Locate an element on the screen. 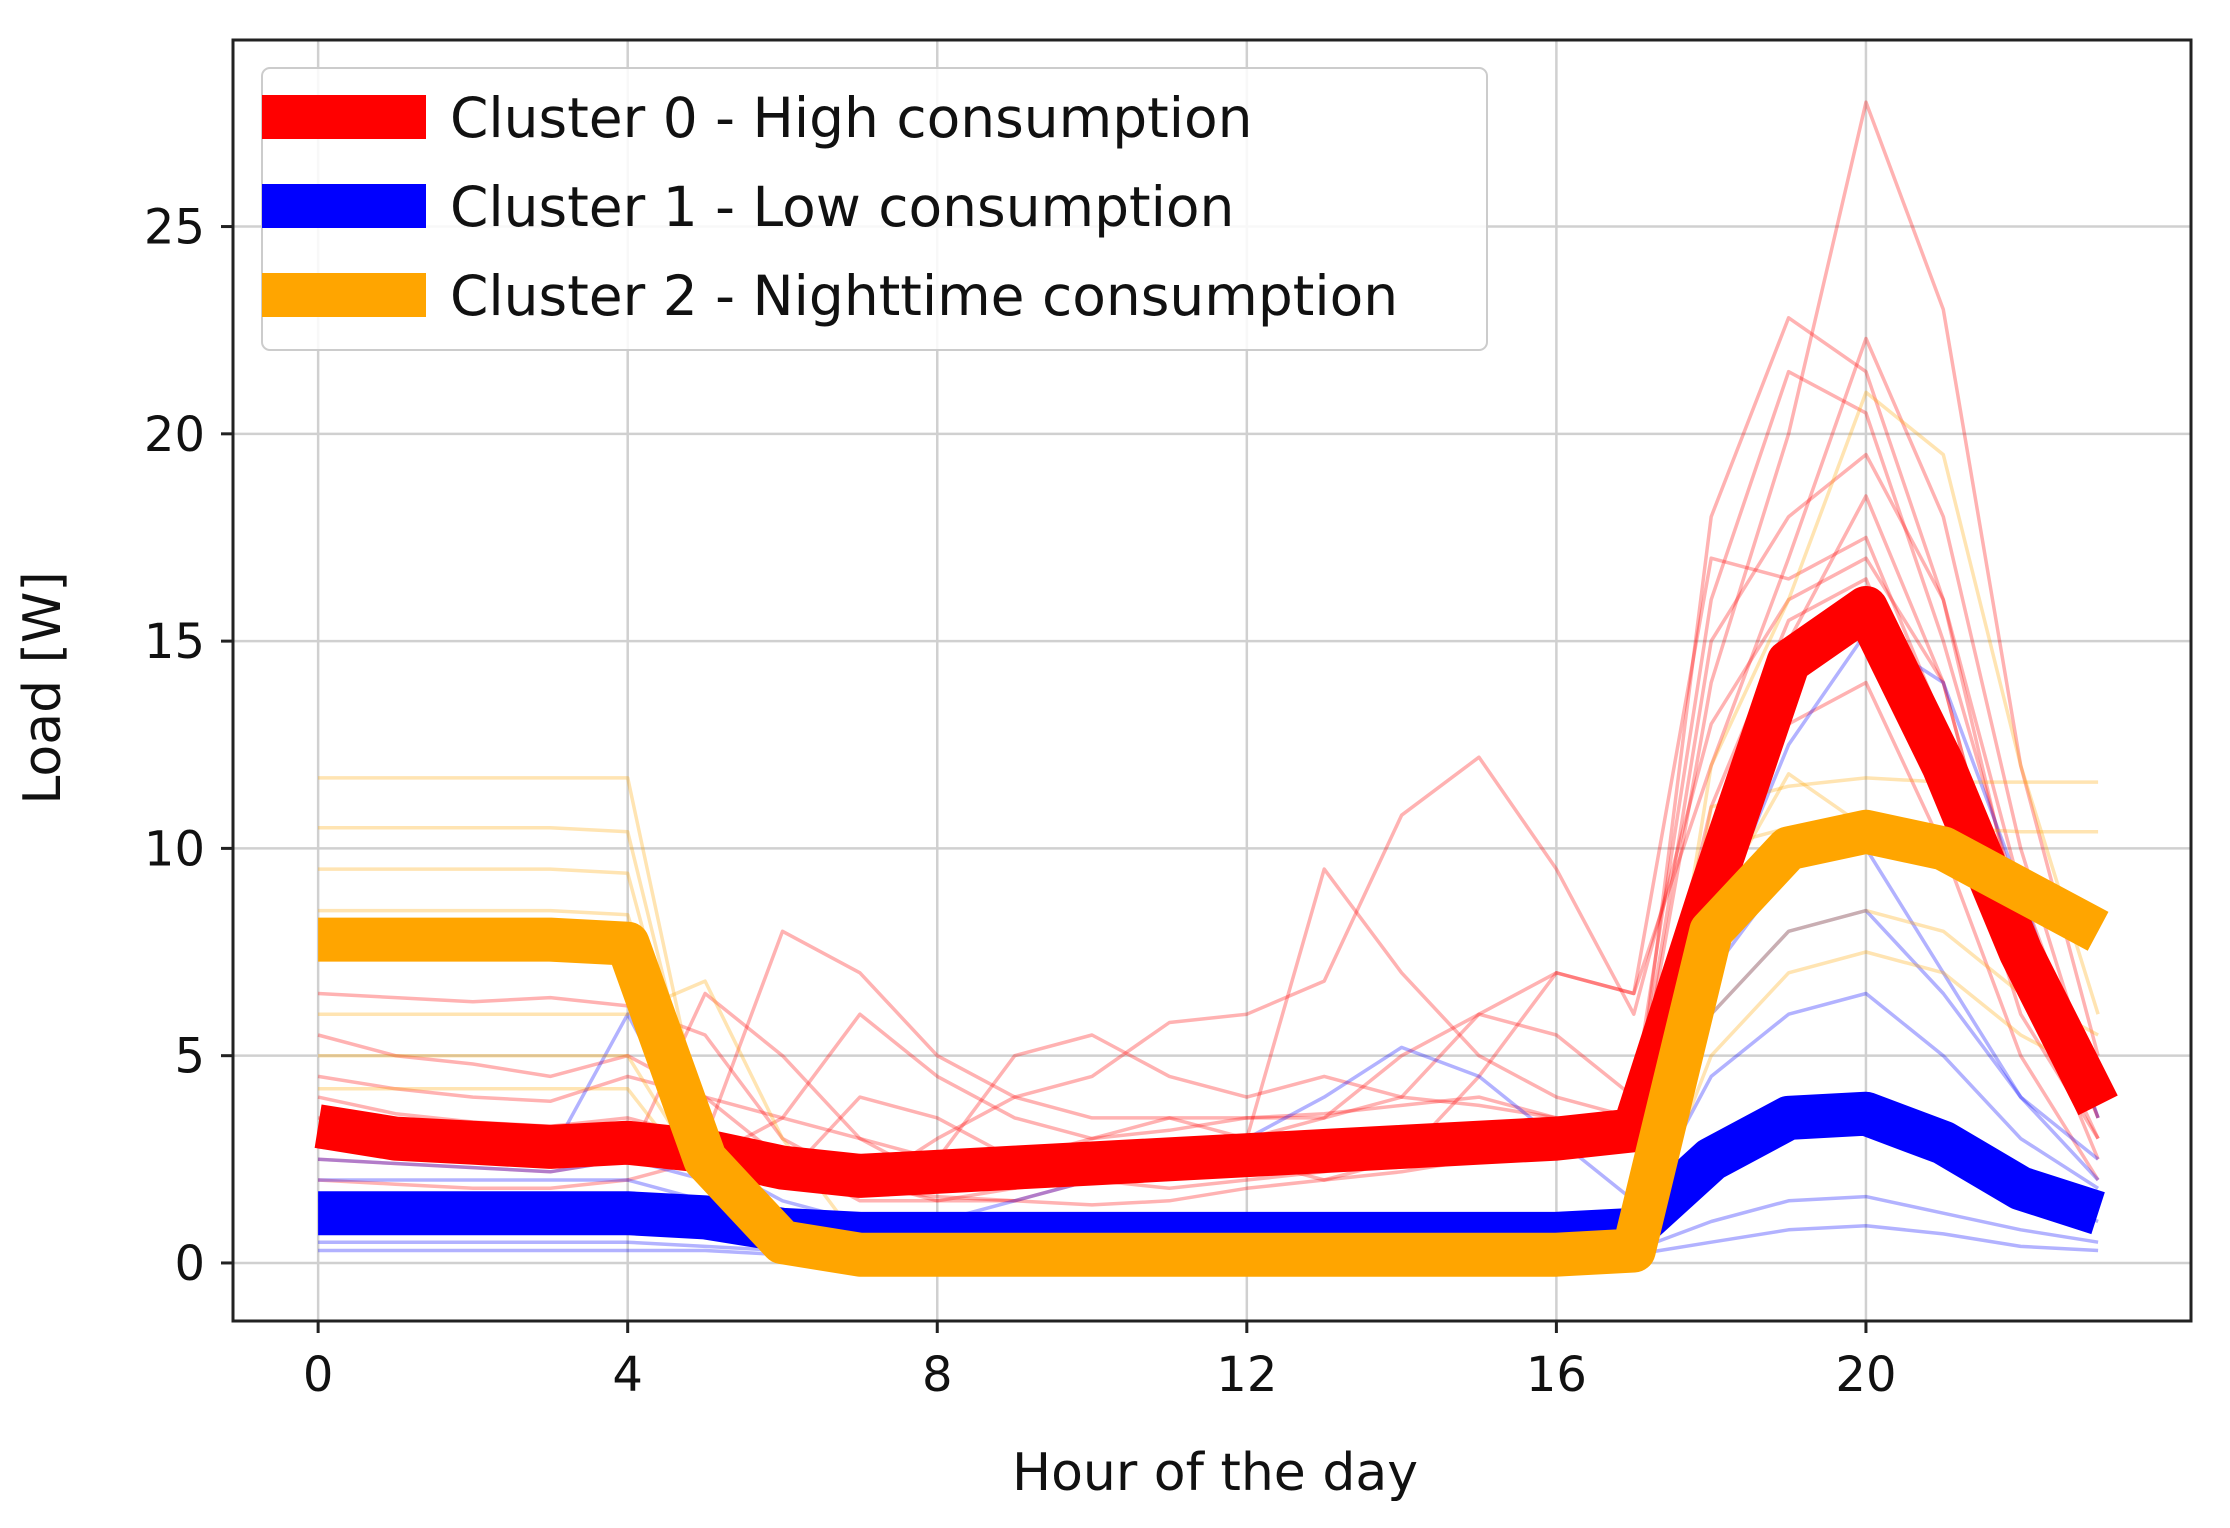  y-tick-label: 15 is located at coordinates (174, 642).